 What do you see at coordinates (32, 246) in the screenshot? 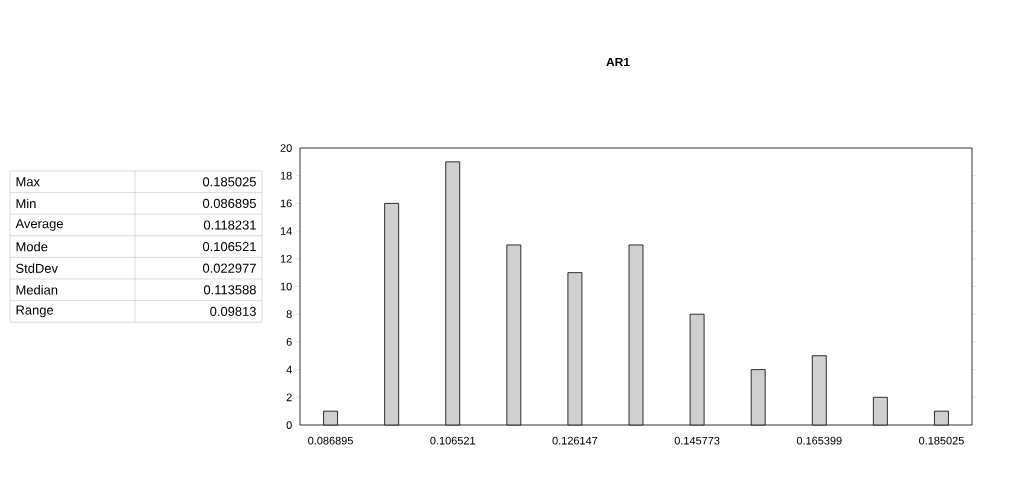
I see `text: Mode` at bounding box center [32, 246].